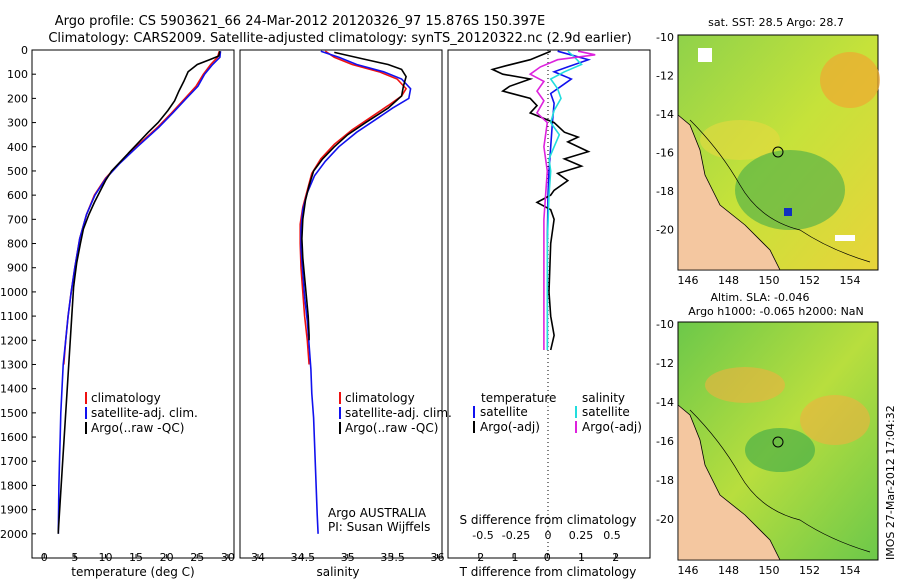 The height and width of the screenshot is (580, 900). What do you see at coordinates (790, 190) in the screenshot?
I see `sst-cool-patch` at bounding box center [790, 190].